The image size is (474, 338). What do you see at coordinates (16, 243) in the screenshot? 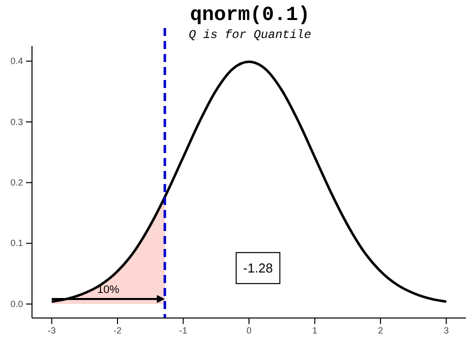
I see `y-tick-label: 0.1` at bounding box center [16, 243].